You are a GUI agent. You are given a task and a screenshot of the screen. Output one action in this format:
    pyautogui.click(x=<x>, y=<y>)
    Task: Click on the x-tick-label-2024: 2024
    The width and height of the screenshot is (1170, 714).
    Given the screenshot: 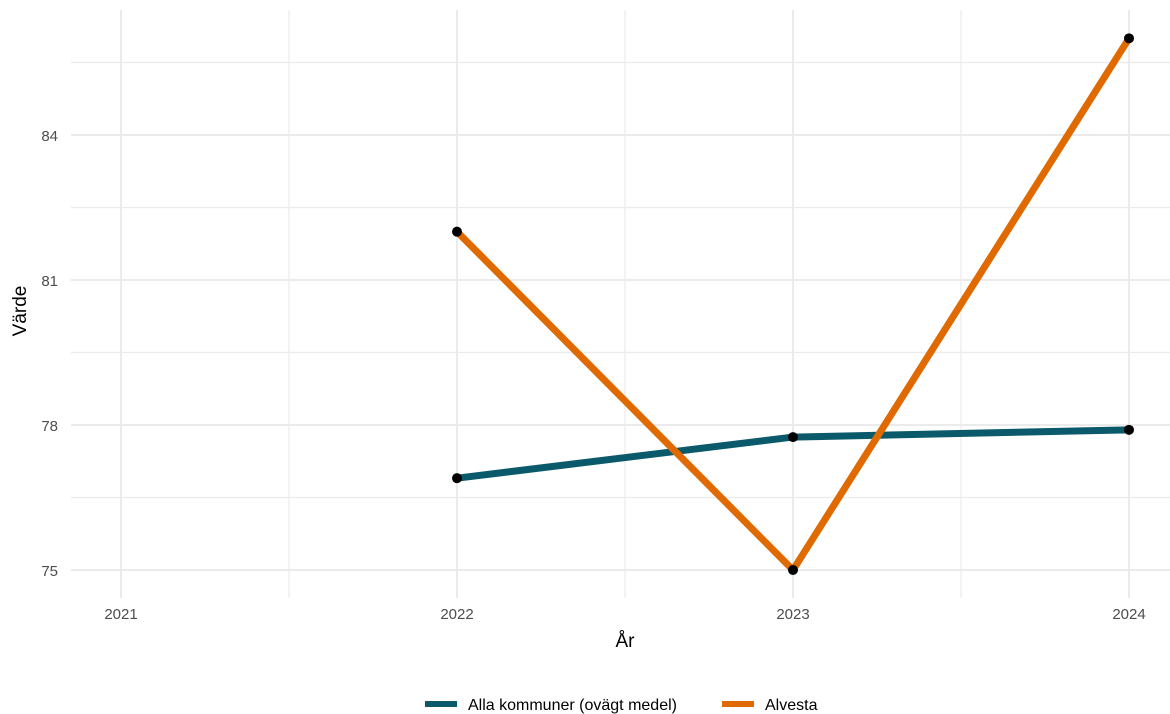 What is the action you would take?
    pyautogui.click(x=1128, y=614)
    